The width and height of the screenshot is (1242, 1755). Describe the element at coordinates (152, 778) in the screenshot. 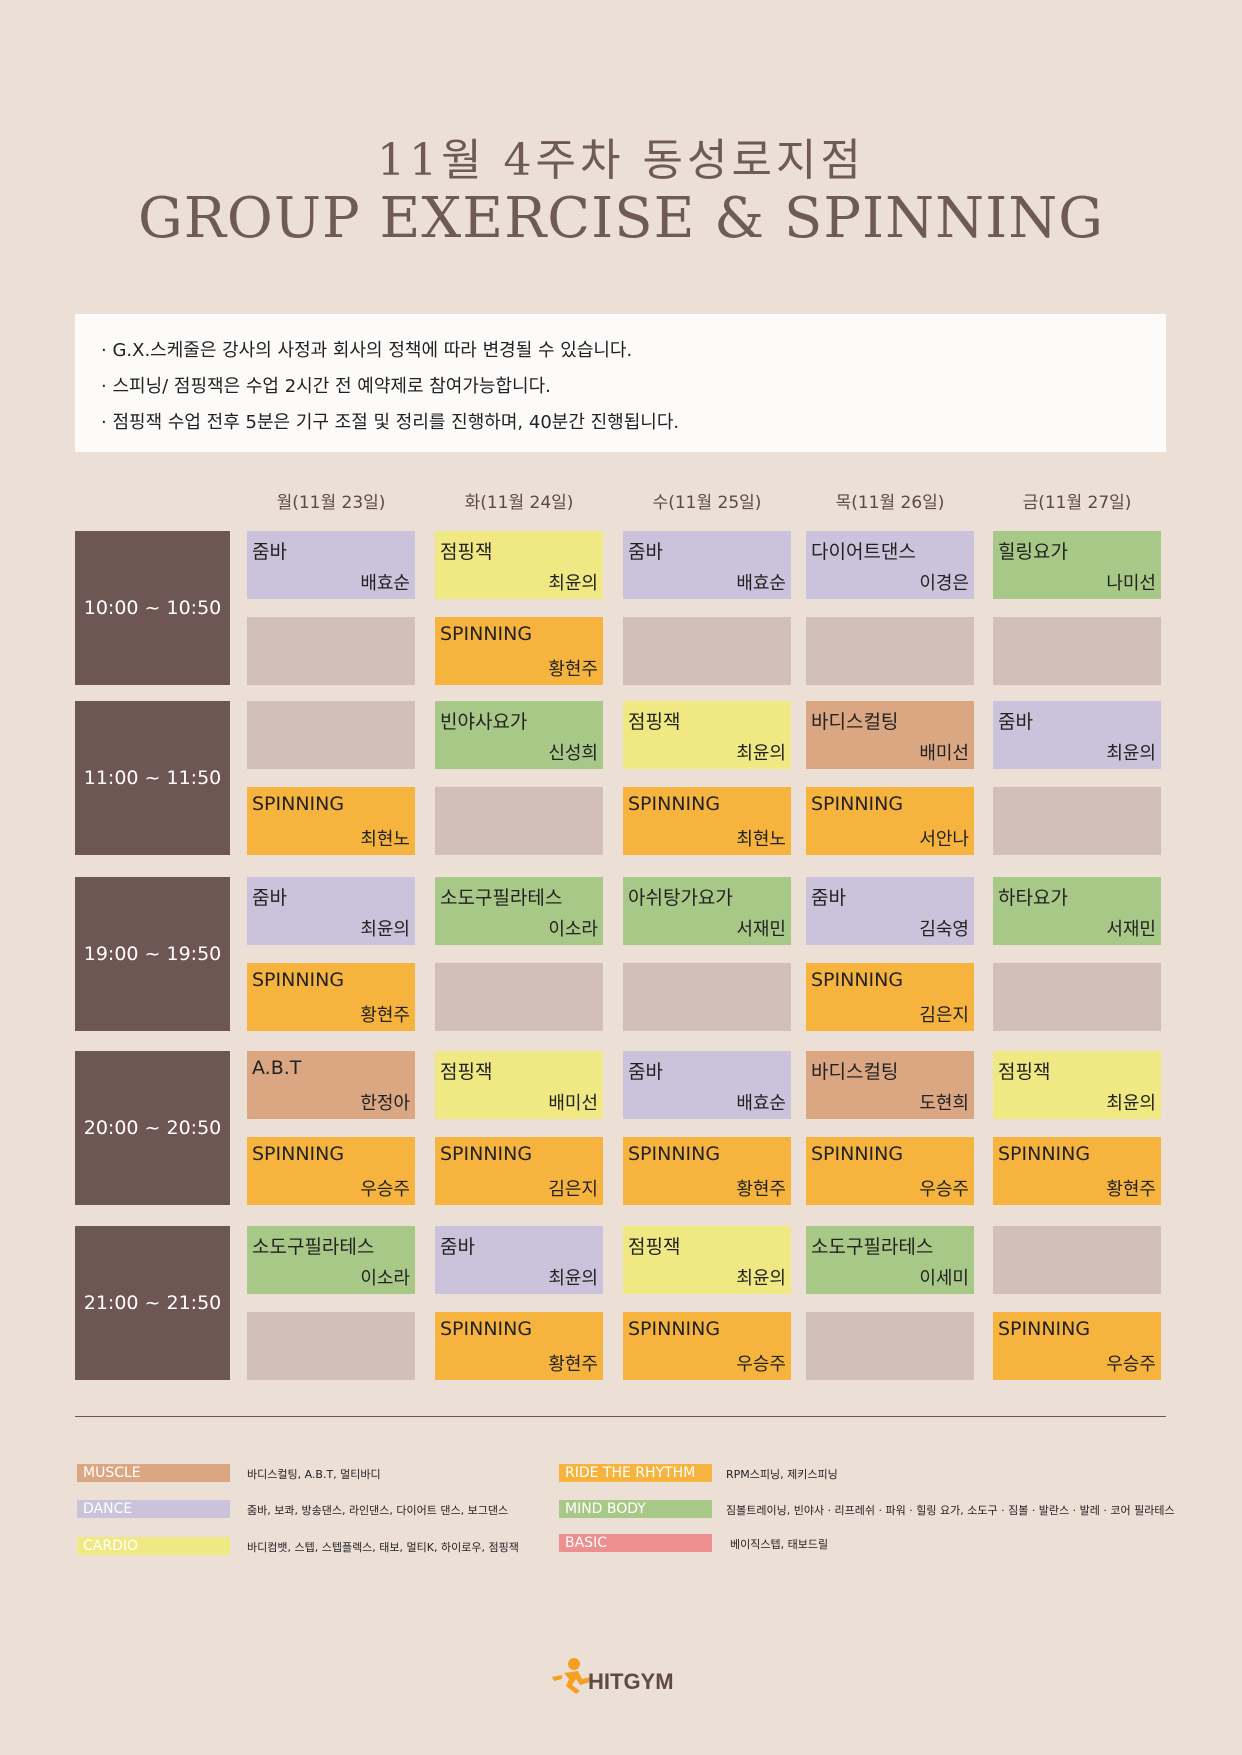

I see `time-slot-label: 11:00 ~ 11:50` at that location.